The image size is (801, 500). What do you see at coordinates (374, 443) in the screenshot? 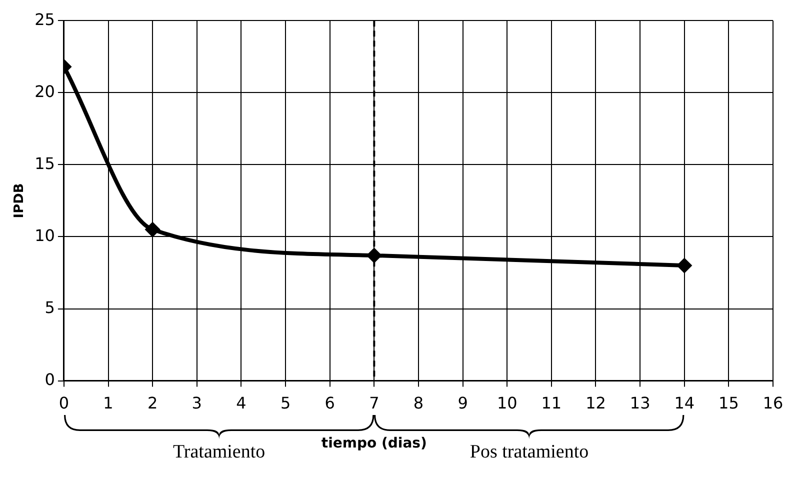
I see `x-axis-title: tiempo (dias)` at bounding box center [374, 443].